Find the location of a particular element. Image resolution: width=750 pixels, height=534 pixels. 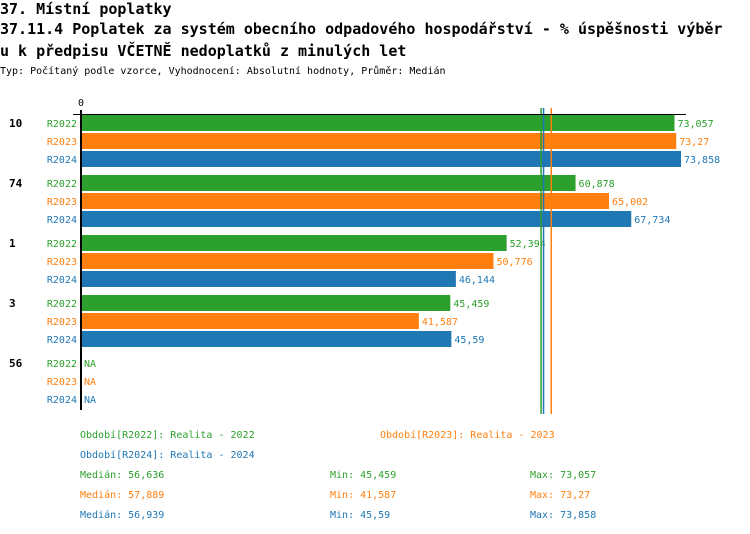

page-title: 37. Místní poplatky is located at coordinates (86, 9).